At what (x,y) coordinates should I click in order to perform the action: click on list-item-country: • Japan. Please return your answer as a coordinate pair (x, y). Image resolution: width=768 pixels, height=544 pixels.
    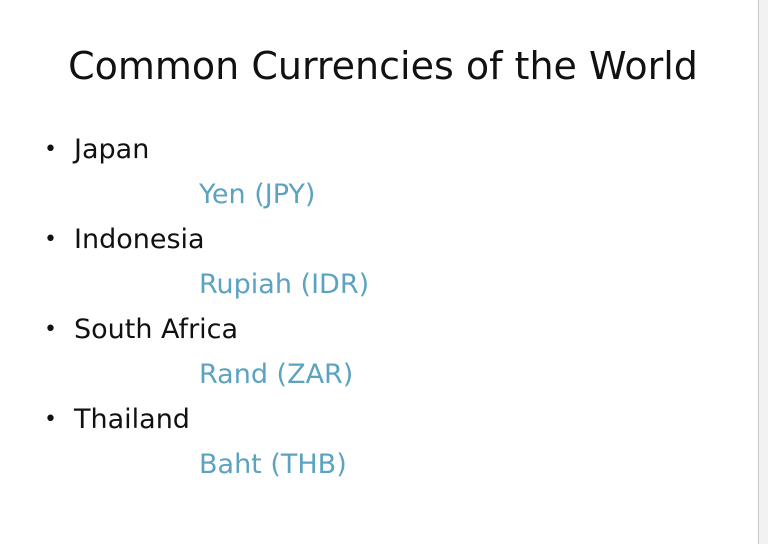
    Looking at the image, I should click on (379, 150).